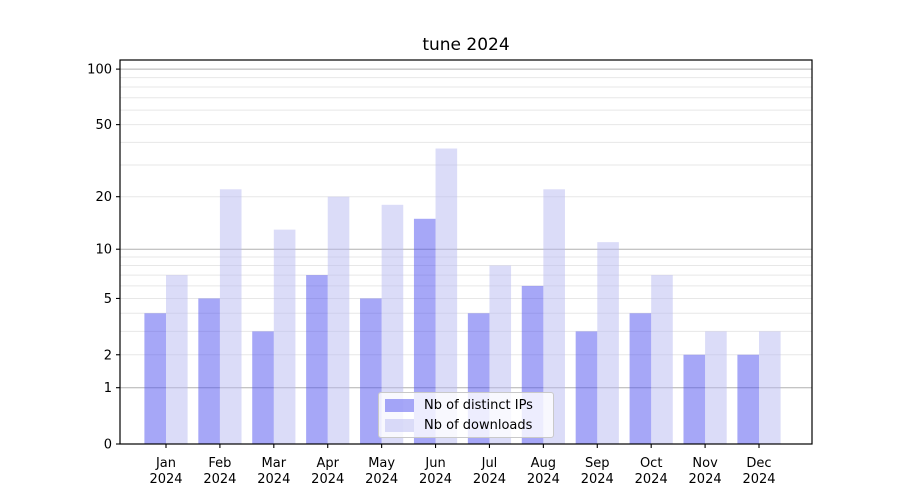 The height and width of the screenshot is (500, 900). Describe the element at coordinates (327, 463) in the screenshot. I see `x-tick-label-month: Apr` at that location.